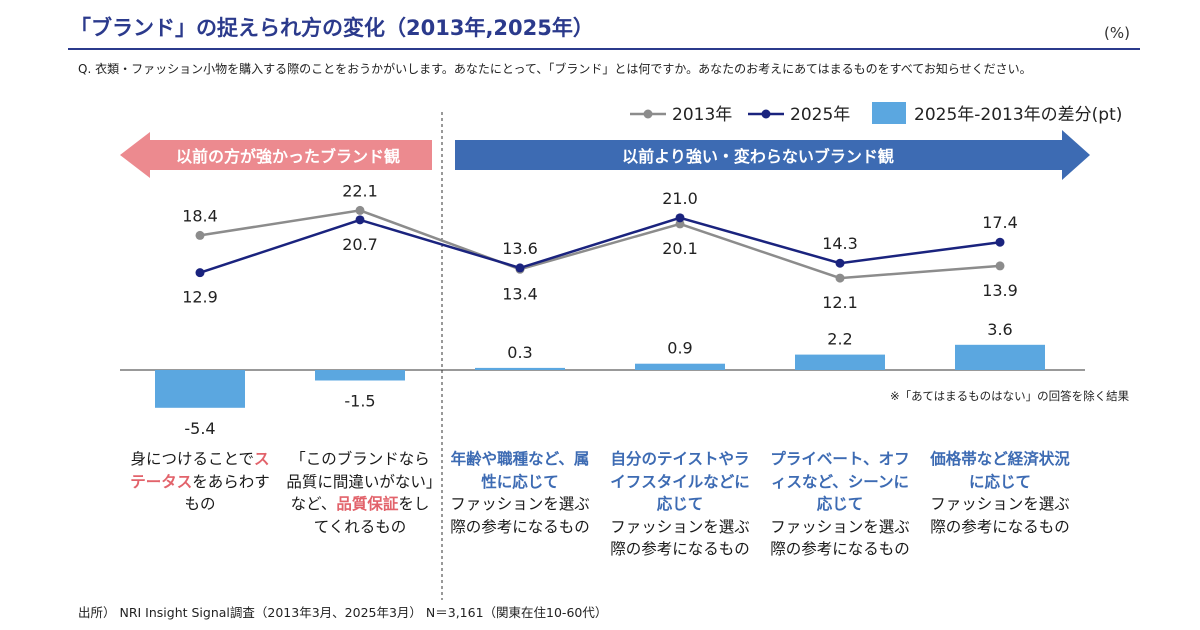 The height and width of the screenshot is (630, 1200). I want to click on category-label: プライベート、オフィスなど、シーンに応じて ファッションを選ぶ際の参考になるもの, so click(840, 504).